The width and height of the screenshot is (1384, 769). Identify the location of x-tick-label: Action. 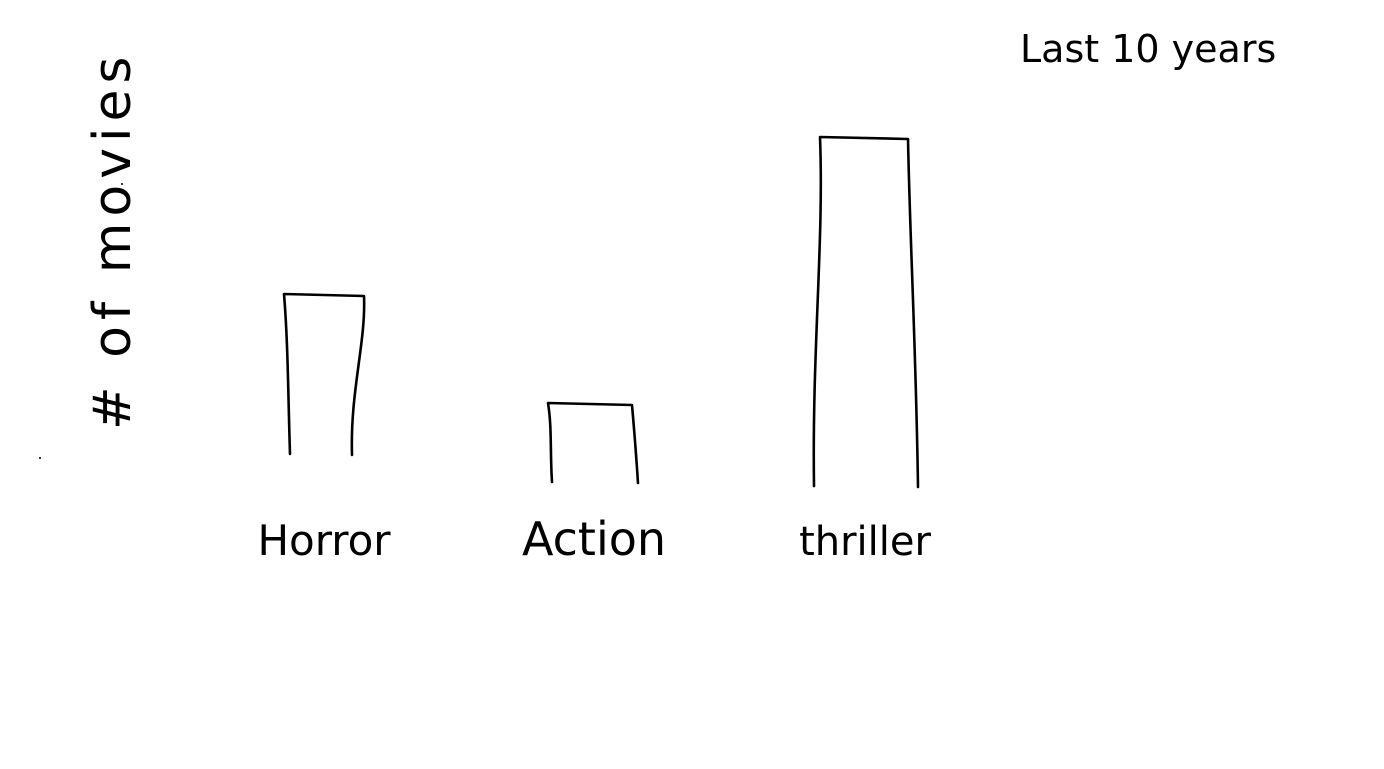
(594, 539).